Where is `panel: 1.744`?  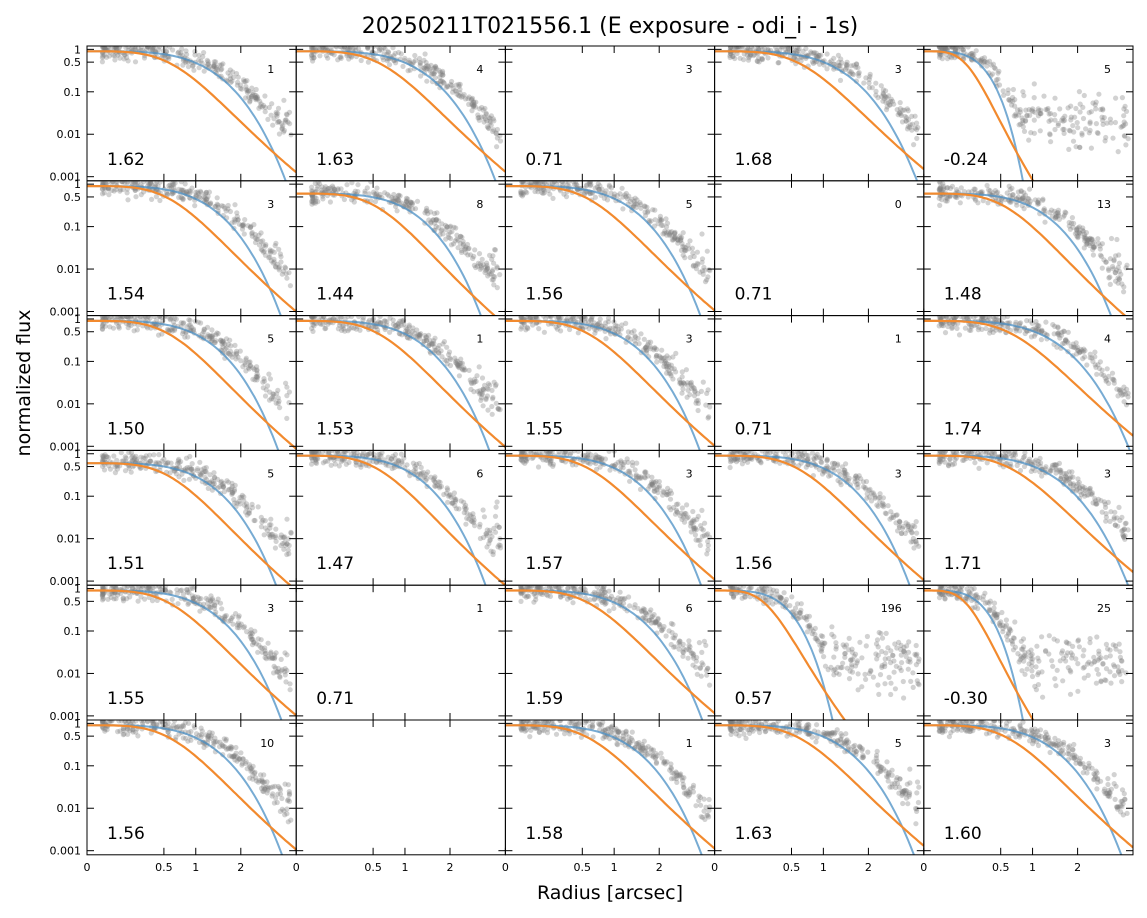 panel: 1.744 is located at coordinates (1028, 383).